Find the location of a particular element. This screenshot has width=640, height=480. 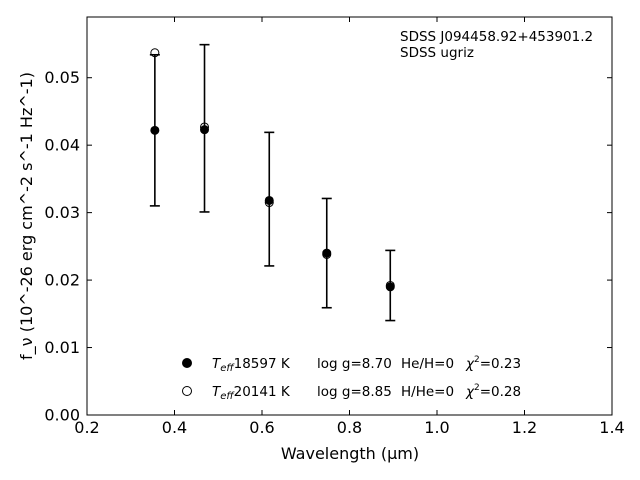

x-tick-labels: 0.2 0.4 0.6 0.8 1.0 1.2 1.4 is located at coordinates (349, 427).